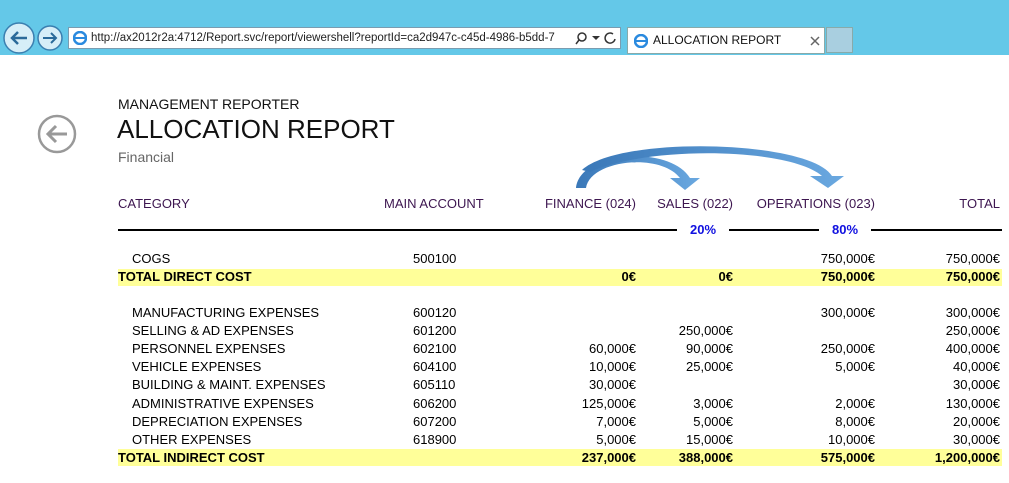 The image size is (1009, 483). I want to click on total-cell: 130,000€, so click(972, 403).